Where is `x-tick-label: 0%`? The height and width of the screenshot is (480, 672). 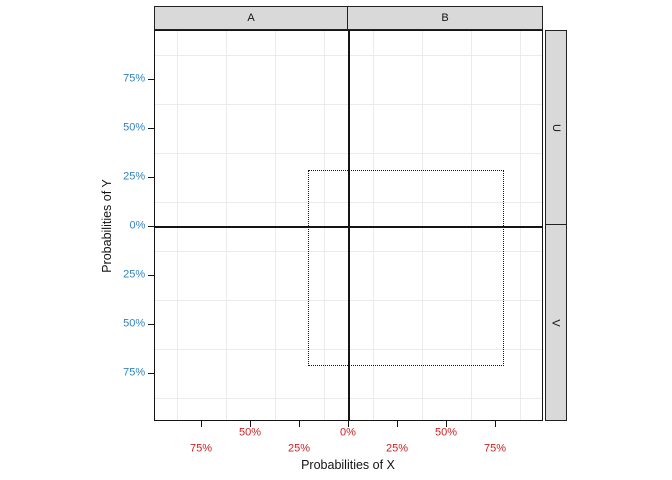 x-tick-label: 0% is located at coordinates (348, 432).